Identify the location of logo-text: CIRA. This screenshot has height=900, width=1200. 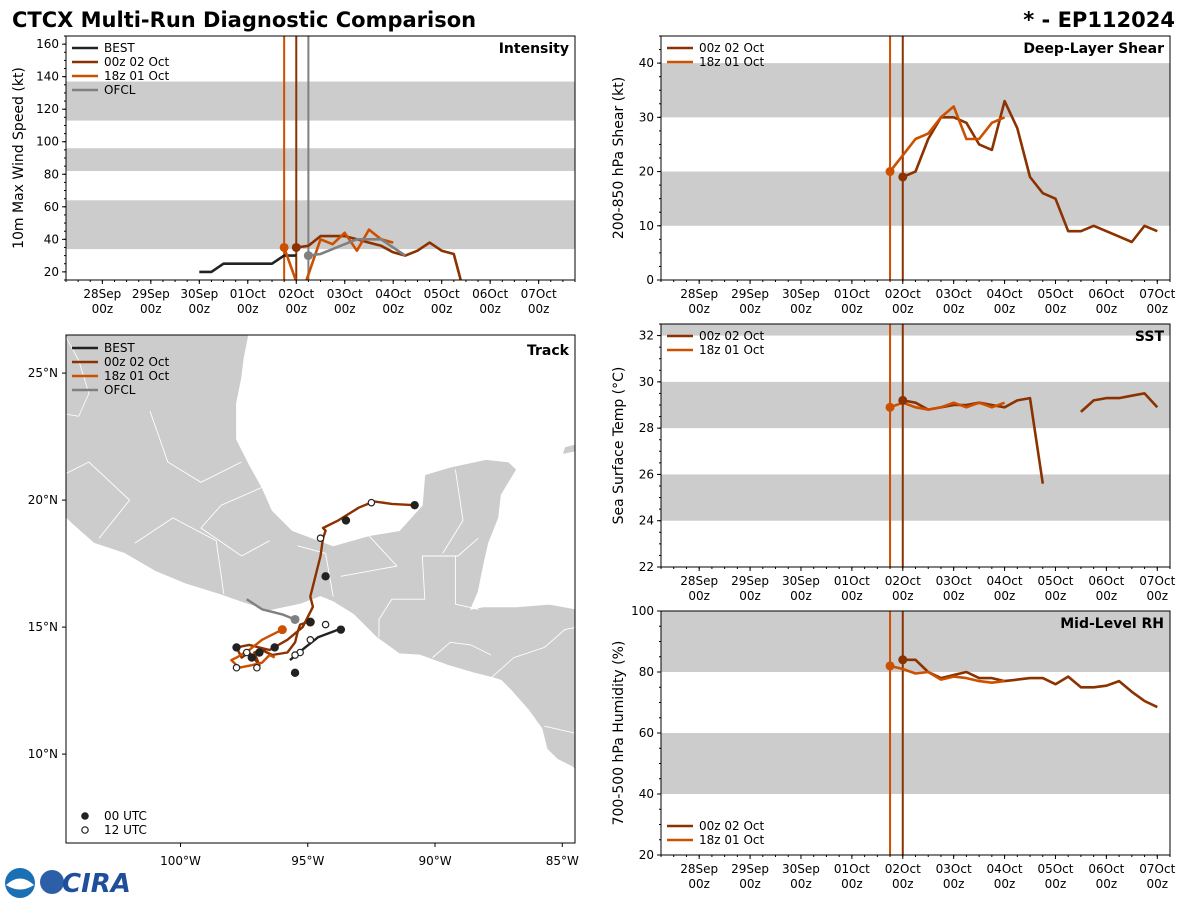
(96, 884).